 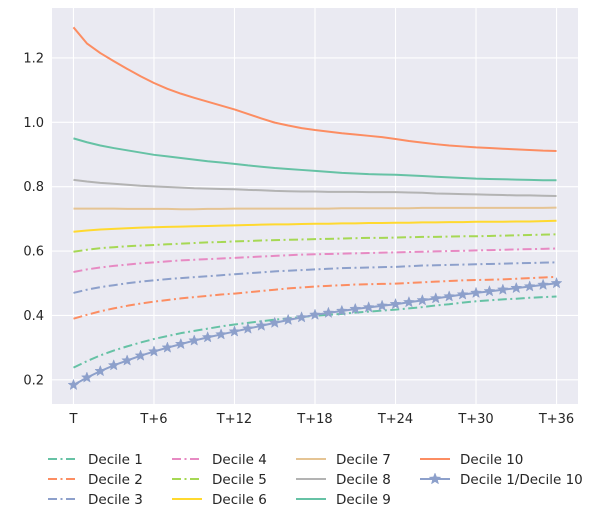 What do you see at coordinates (33, 316) in the screenshot?
I see `y-tick-label: 0.4` at bounding box center [33, 316].